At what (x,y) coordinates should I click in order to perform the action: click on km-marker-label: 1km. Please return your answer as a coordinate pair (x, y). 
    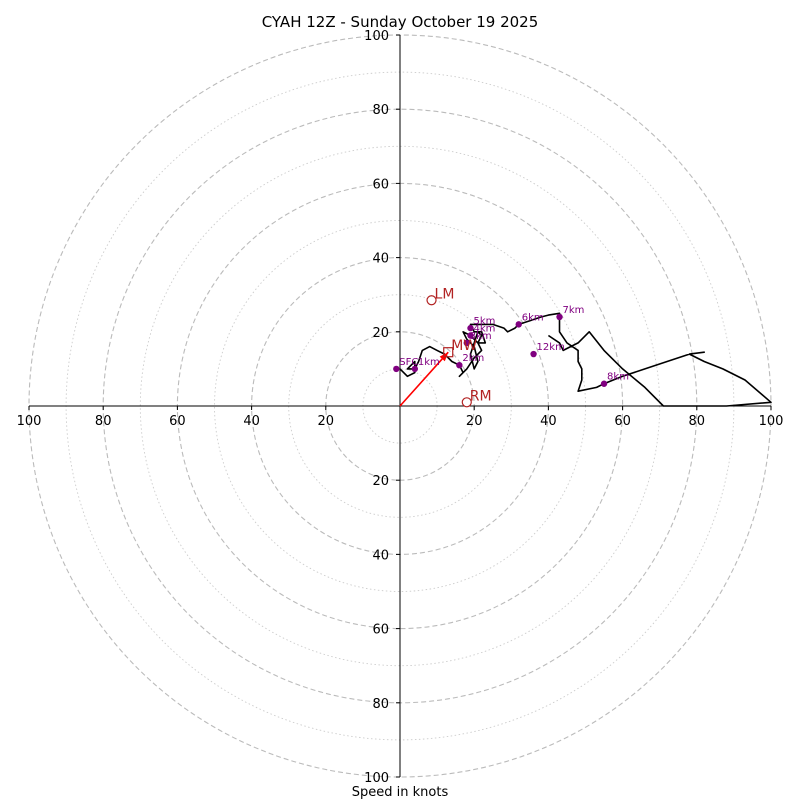
    Looking at the image, I should click on (429, 362).